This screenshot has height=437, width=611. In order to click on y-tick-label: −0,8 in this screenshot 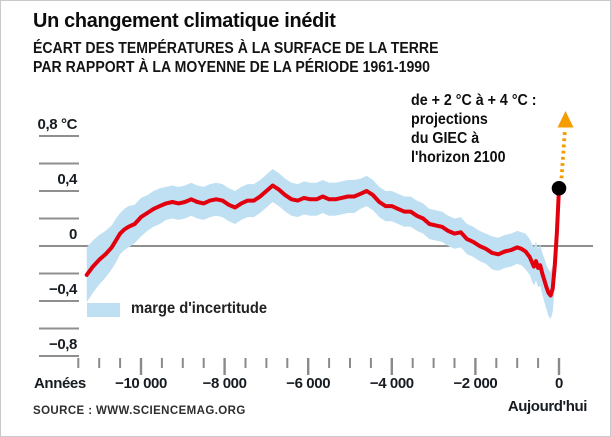, I will do `click(62, 344)`.